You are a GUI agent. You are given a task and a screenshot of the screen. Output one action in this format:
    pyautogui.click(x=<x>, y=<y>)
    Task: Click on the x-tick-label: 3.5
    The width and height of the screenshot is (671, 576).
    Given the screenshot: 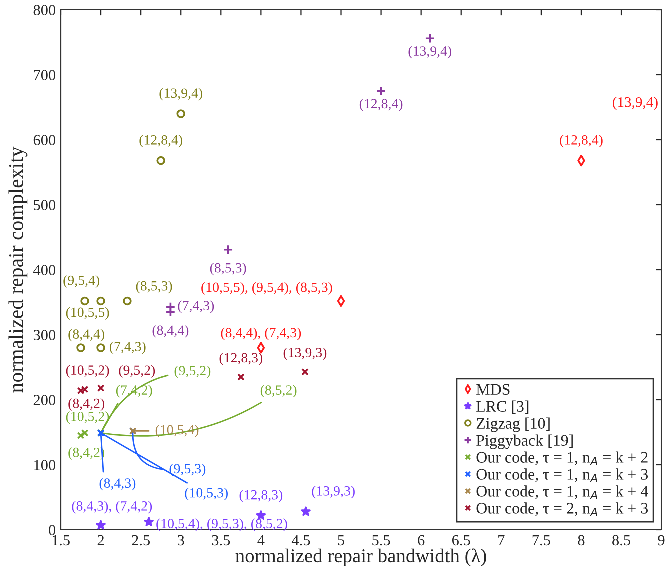 What is the action you would take?
    pyautogui.click(x=221, y=540)
    